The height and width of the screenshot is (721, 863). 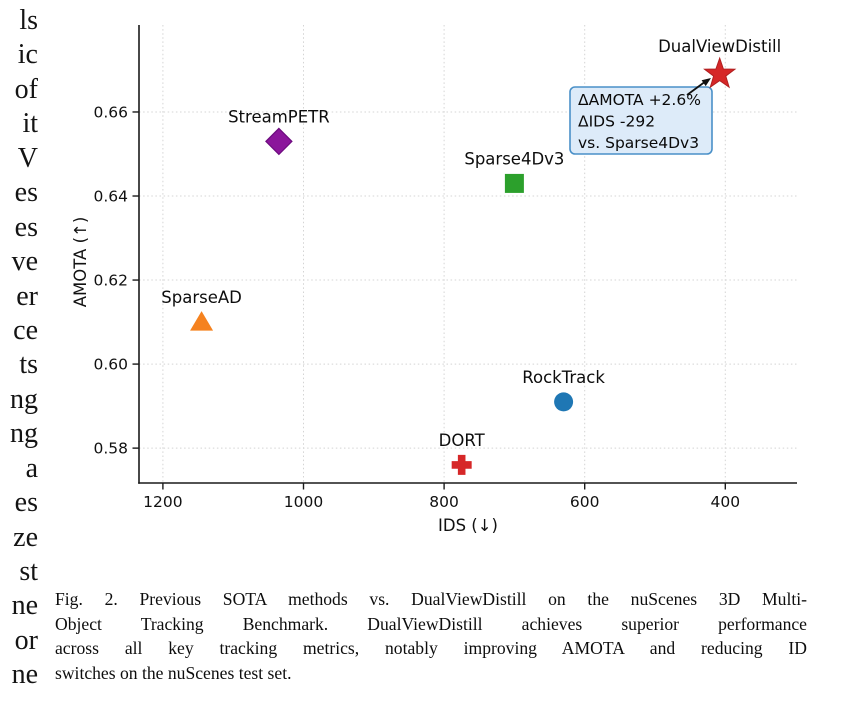 I want to click on text-fragment: ic, so click(x=27, y=55).